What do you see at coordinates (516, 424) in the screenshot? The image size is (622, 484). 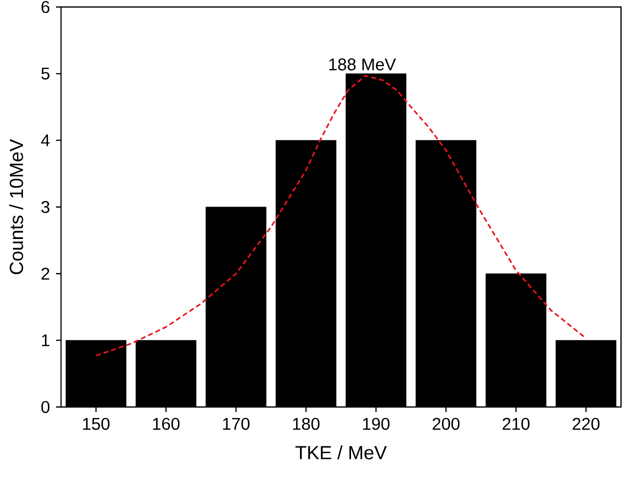 I see `x-tick-label: 210` at bounding box center [516, 424].